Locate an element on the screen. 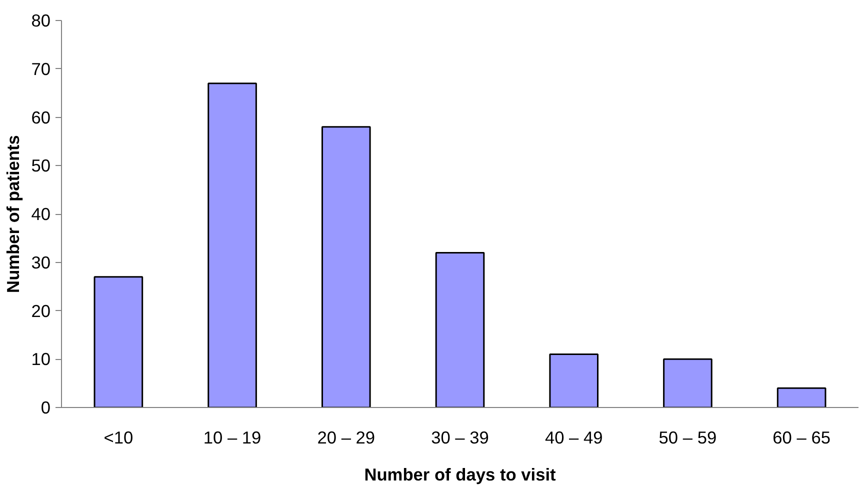  x-tick-label: 20 – 29 is located at coordinates (346, 438).